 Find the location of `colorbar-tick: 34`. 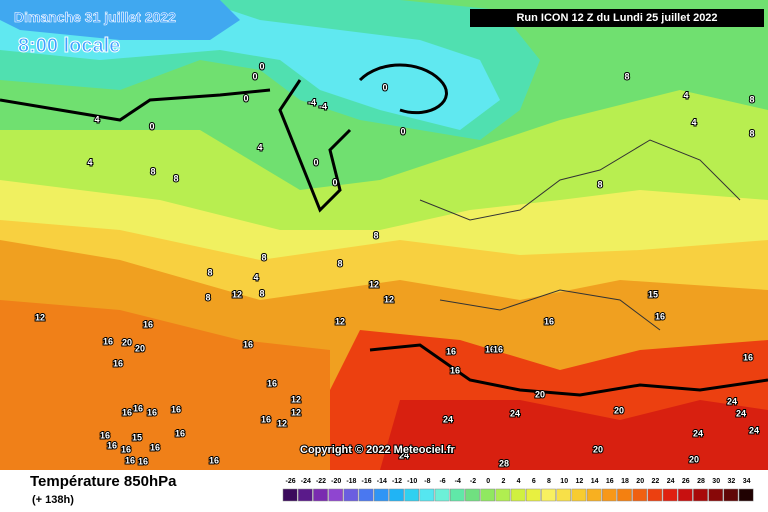

colorbar-tick: 34 is located at coordinates (747, 481).